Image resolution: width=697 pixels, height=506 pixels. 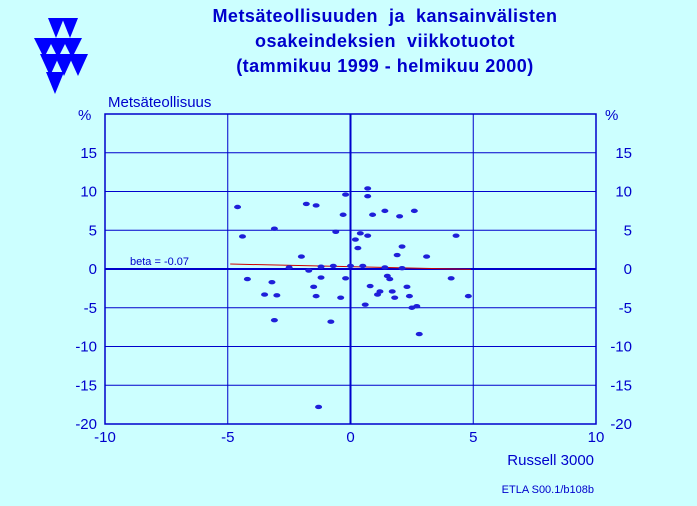 What do you see at coordinates (625, 308) in the screenshot?
I see `y-tick-label-right: -5` at bounding box center [625, 308].